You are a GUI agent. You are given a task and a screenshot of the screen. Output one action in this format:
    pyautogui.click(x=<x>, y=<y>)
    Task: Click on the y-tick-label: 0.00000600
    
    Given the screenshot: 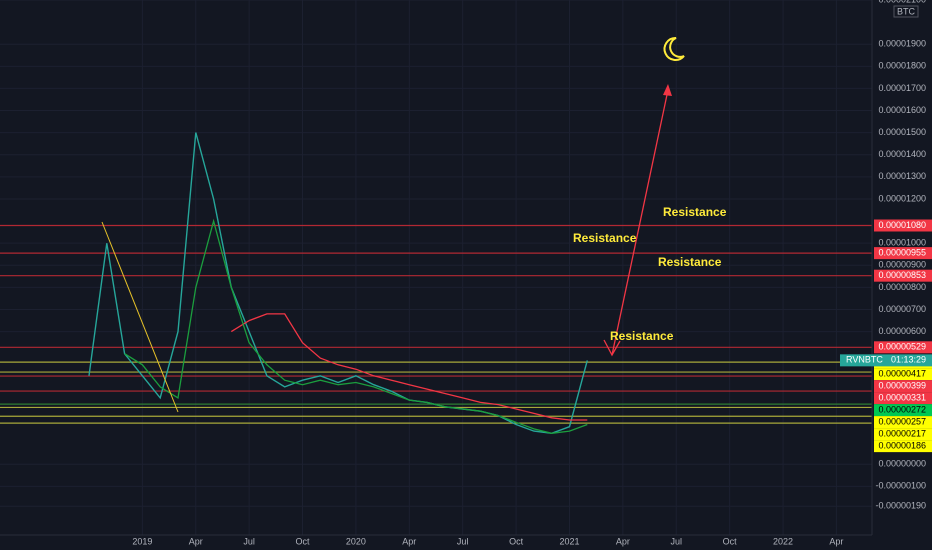 What is the action you would take?
    pyautogui.click(x=902, y=331)
    